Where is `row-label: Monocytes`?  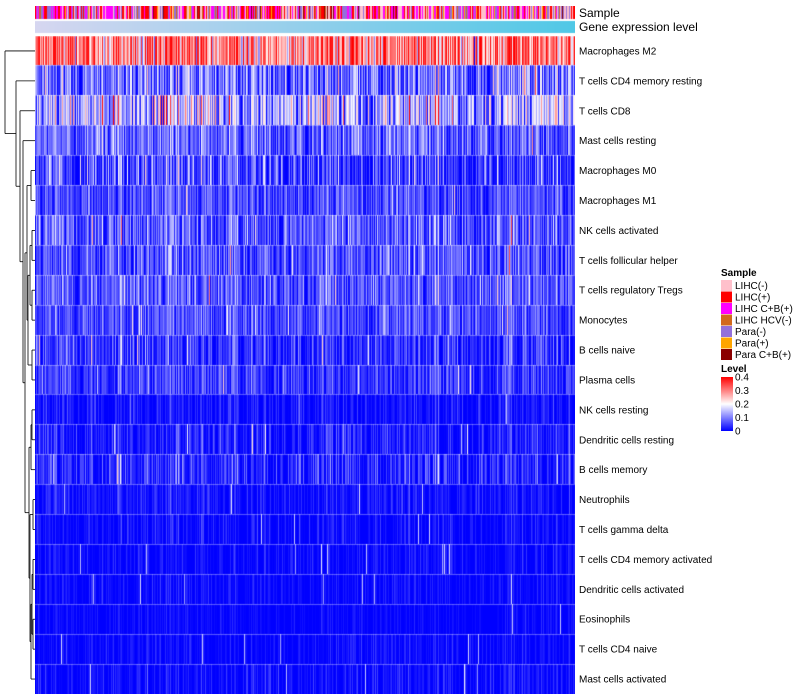 row-label: Monocytes is located at coordinates (603, 321).